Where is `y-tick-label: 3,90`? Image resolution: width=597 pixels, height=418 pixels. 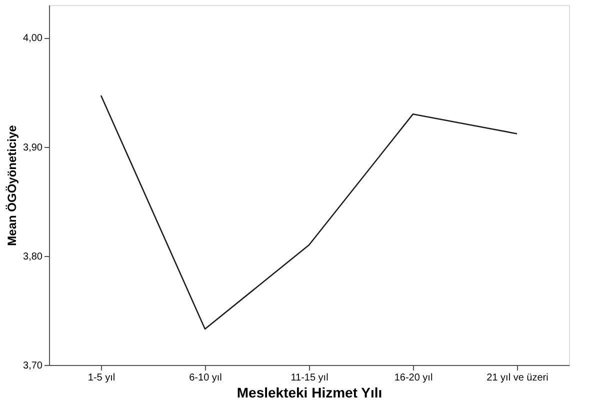
y-tick-label: 3,90 is located at coordinates (33, 148).